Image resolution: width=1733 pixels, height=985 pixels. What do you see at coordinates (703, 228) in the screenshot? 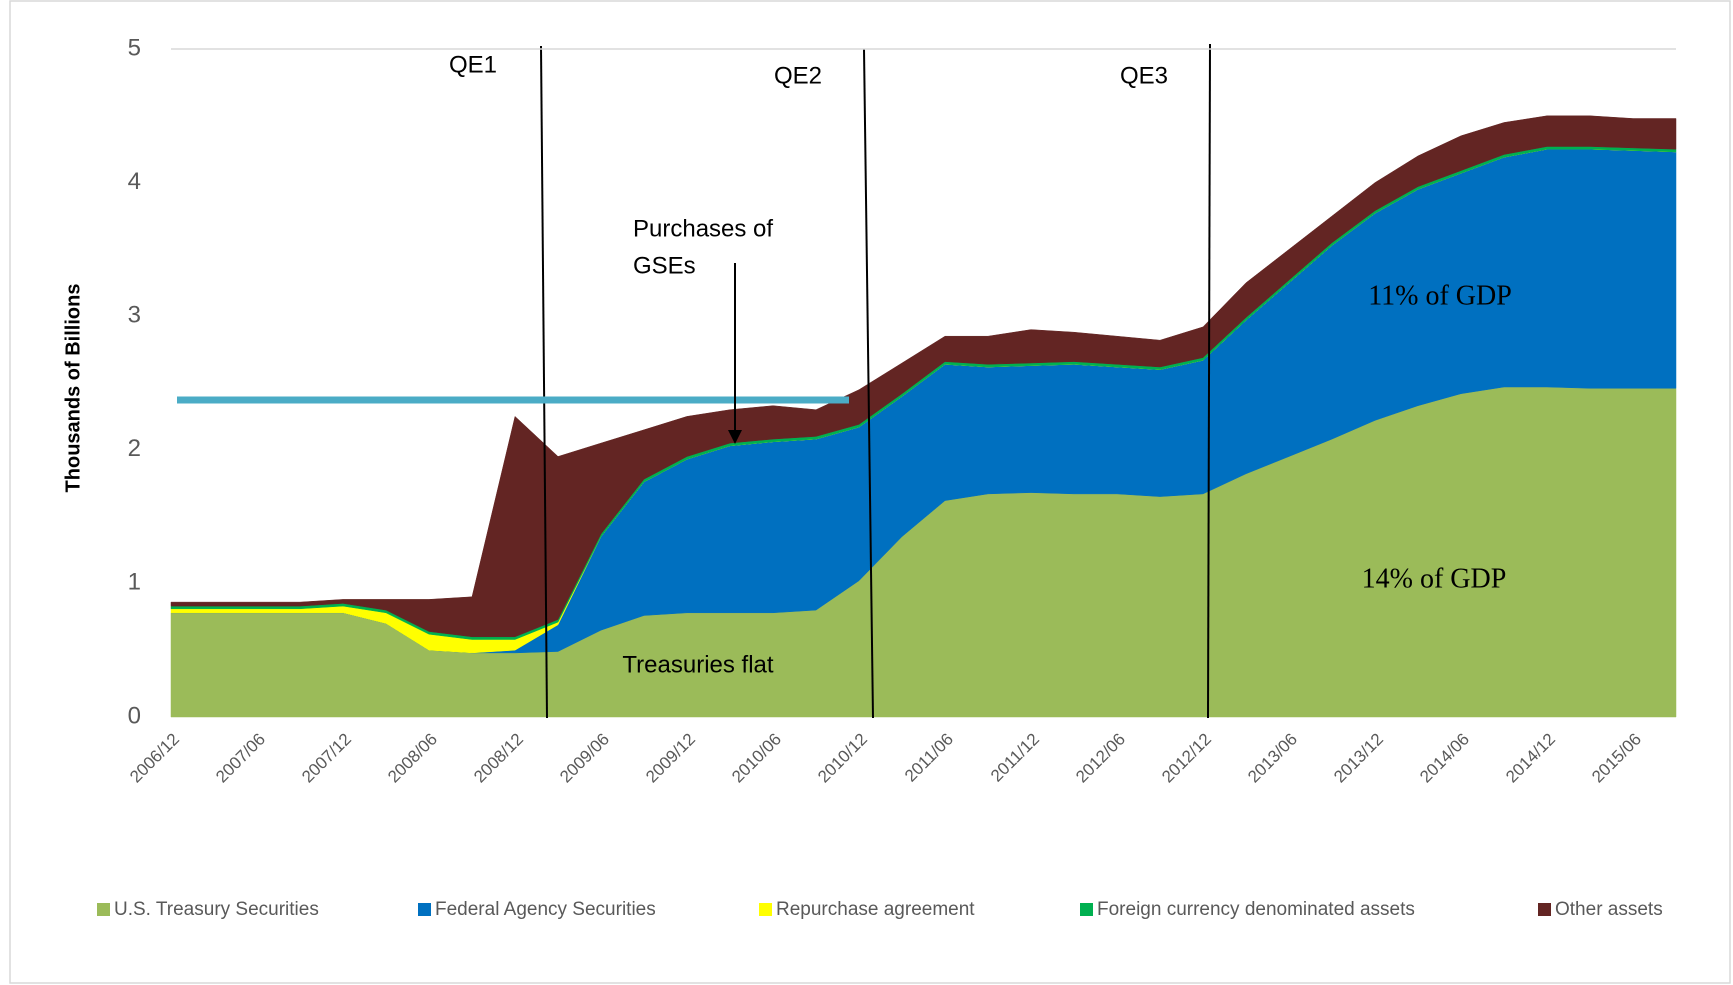
I see `annotation: Purchases of` at bounding box center [703, 228].